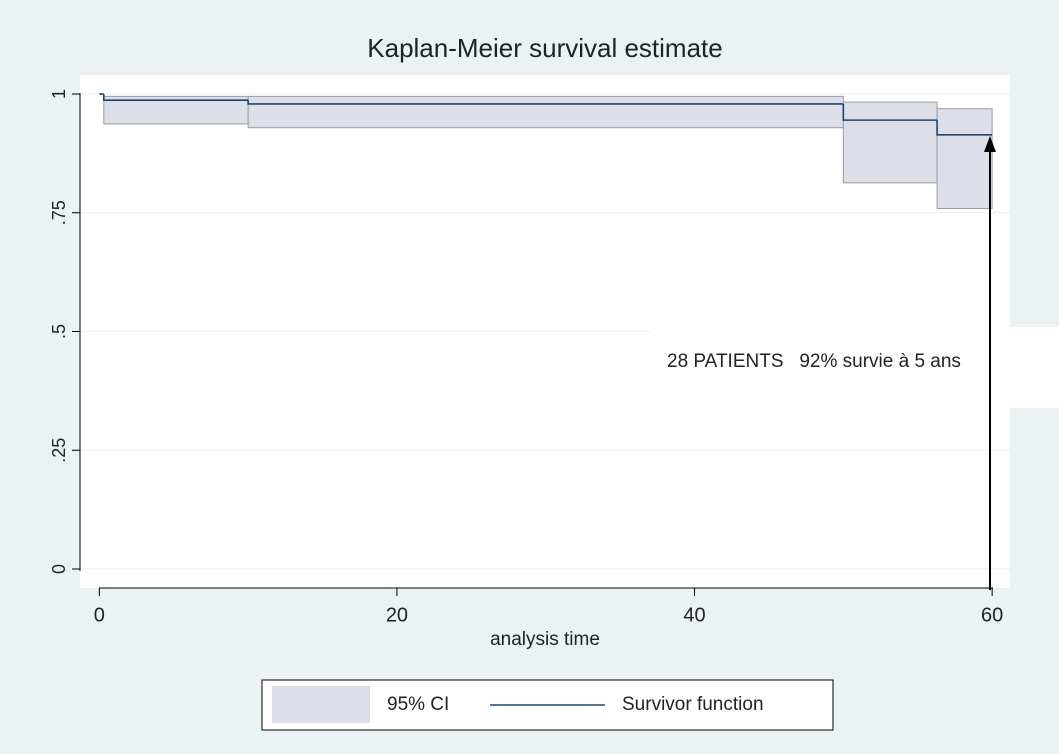 Image resolution: width=1059 pixels, height=754 pixels. What do you see at coordinates (59, 331) in the screenshot?
I see `y-tick-label: .5` at bounding box center [59, 331].